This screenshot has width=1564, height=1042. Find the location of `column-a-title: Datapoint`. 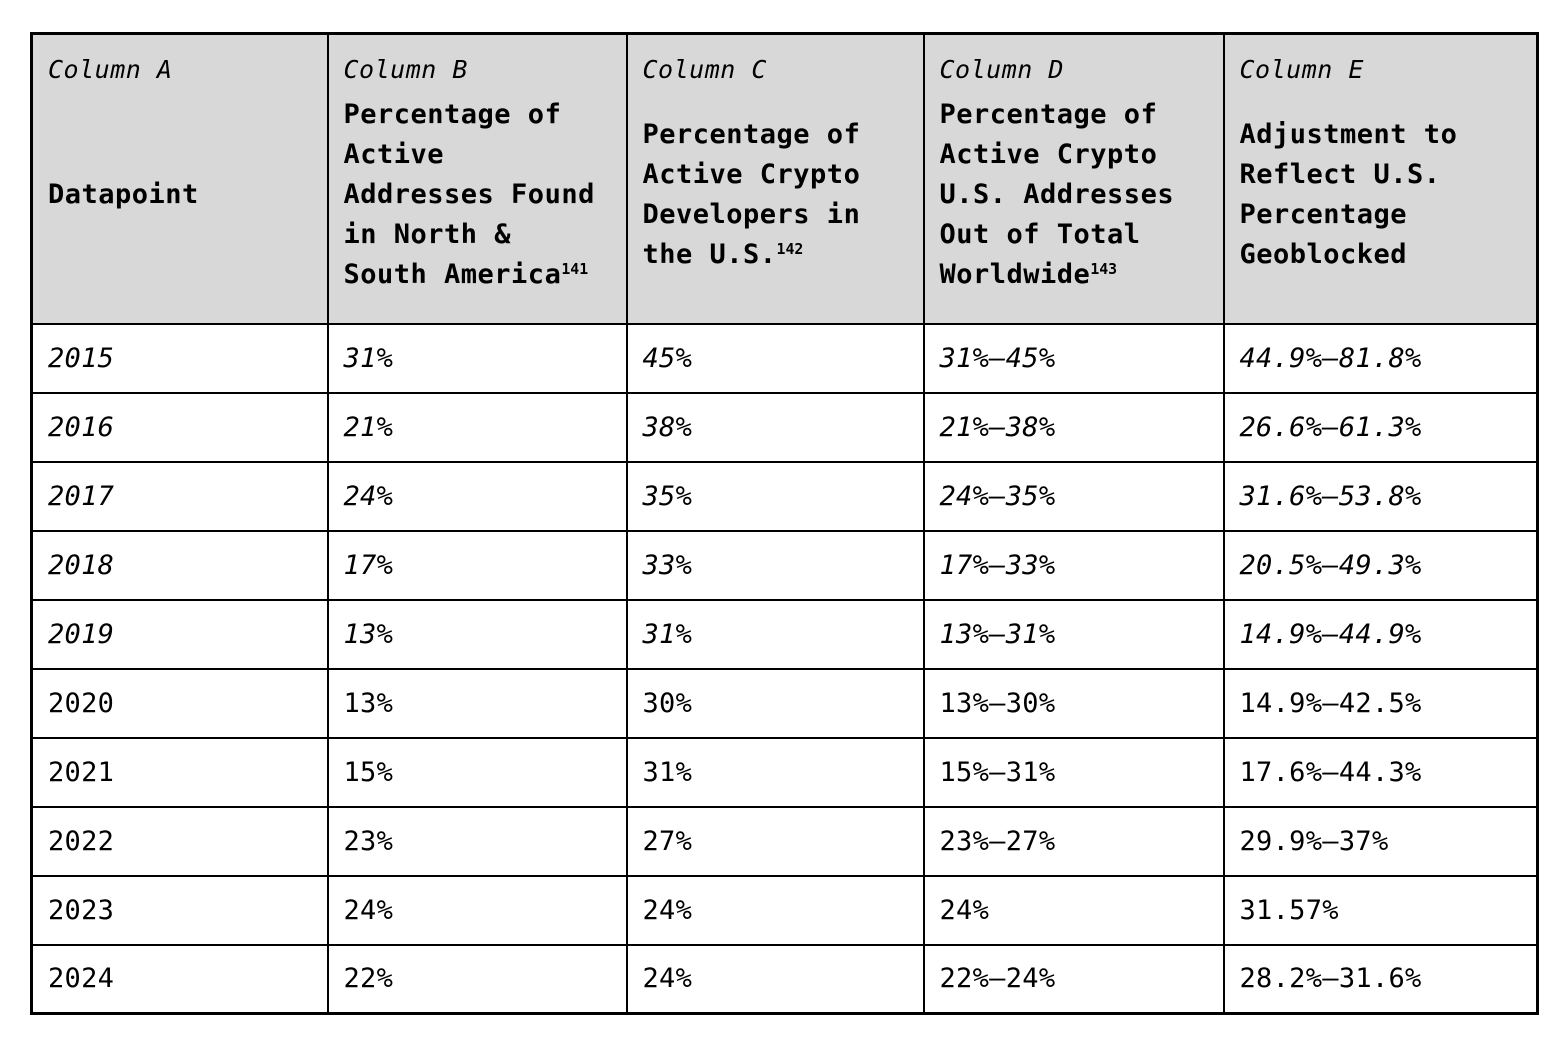

column-a-title: Datapoint is located at coordinates (123, 195).